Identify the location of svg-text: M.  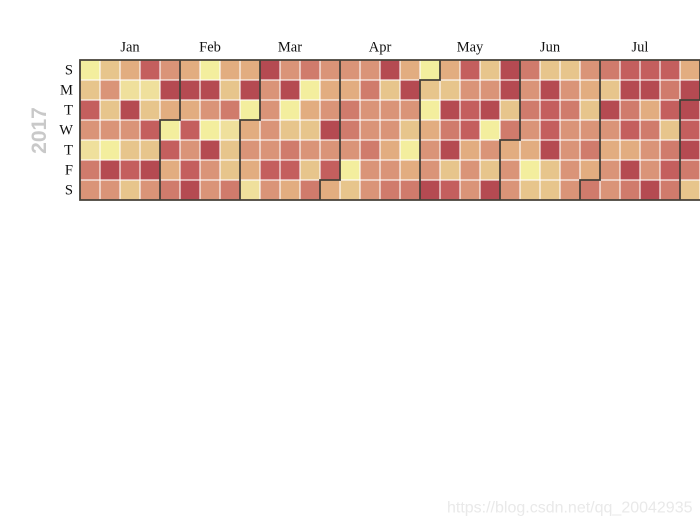
(66, 91).